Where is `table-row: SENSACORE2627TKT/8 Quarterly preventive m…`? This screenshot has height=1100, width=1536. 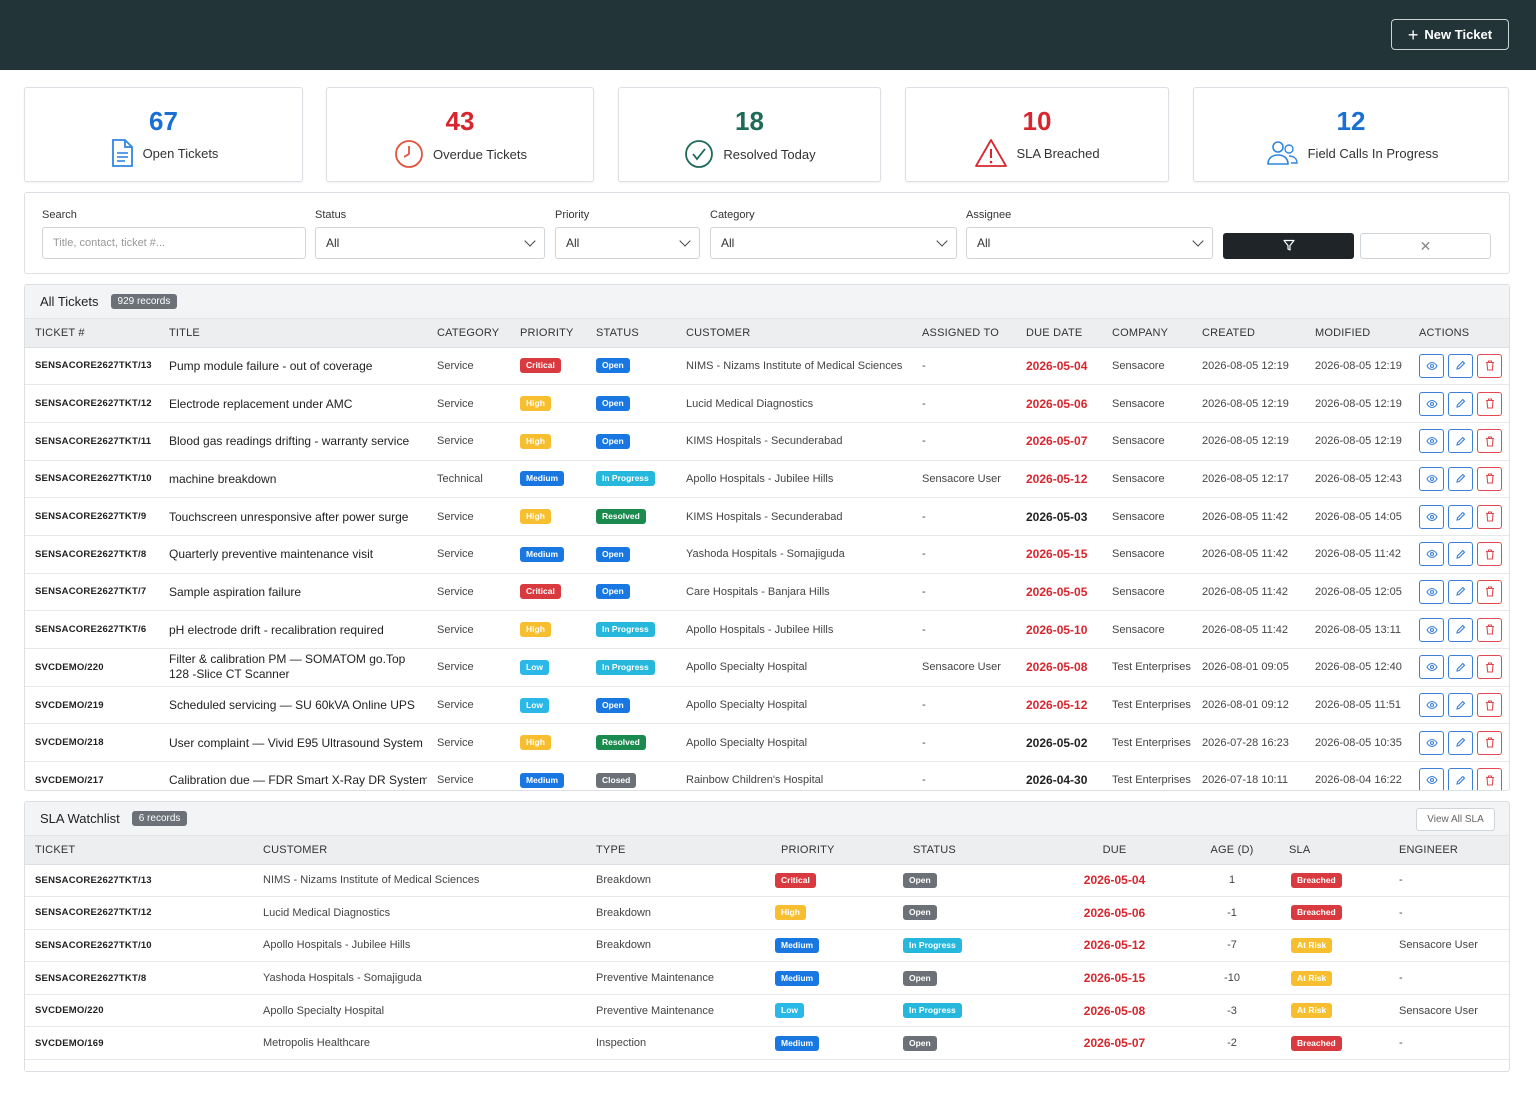 table-row: SENSACORE2627TKT/8 Quarterly preventive m… is located at coordinates (767, 554).